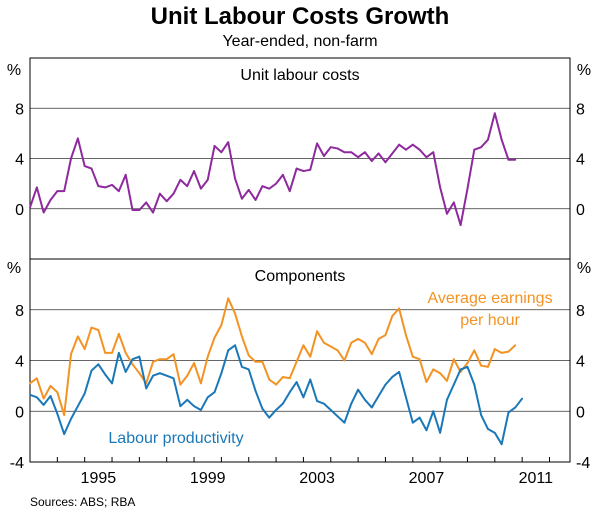  Describe the element at coordinates (300, 276) in the screenshot. I see `panel-title-components: Components` at that location.